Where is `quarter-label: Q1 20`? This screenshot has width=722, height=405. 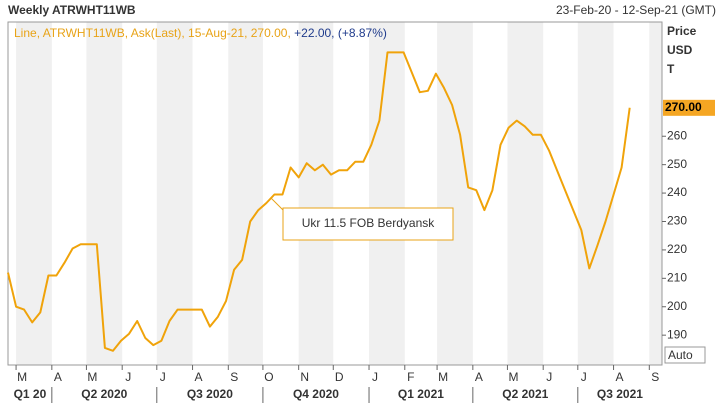
quarter-label: Q1 20 is located at coordinates (30, 394).